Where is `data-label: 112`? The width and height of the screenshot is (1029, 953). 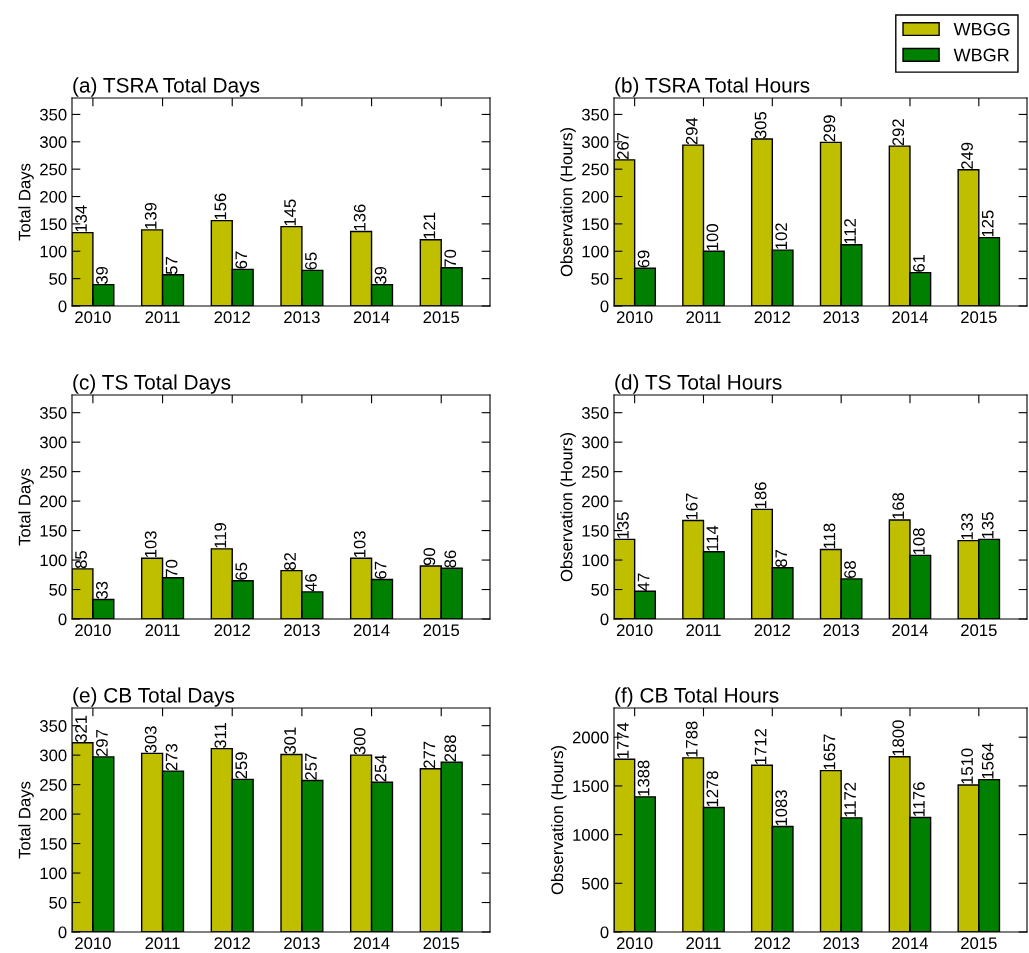
data-label: 112 is located at coordinates (850, 231).